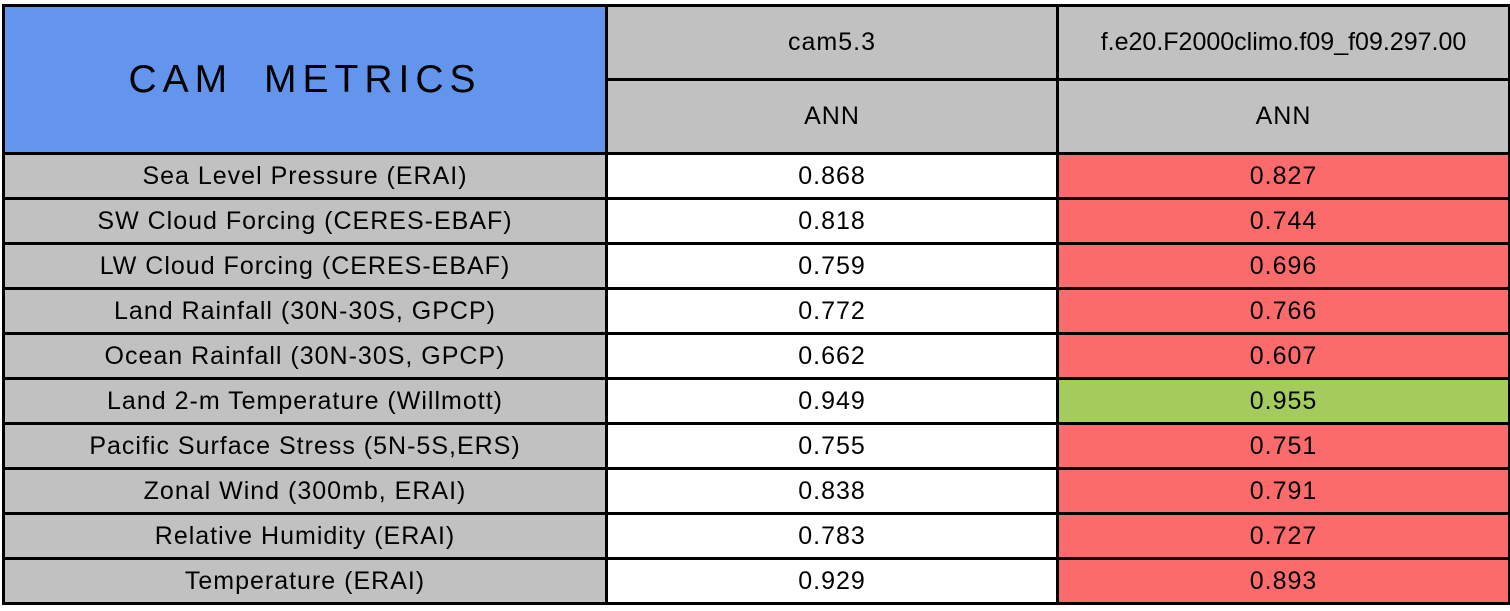 This screenshot has height=611, width=1510. Describe the element at coordinates (832, 311) in the screenshot. I see `control-value: 0.772` at that location.